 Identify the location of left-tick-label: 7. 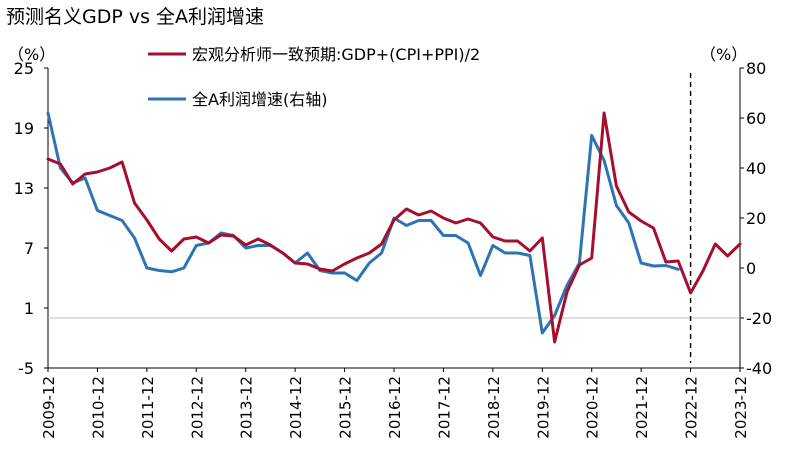
(29, 248).